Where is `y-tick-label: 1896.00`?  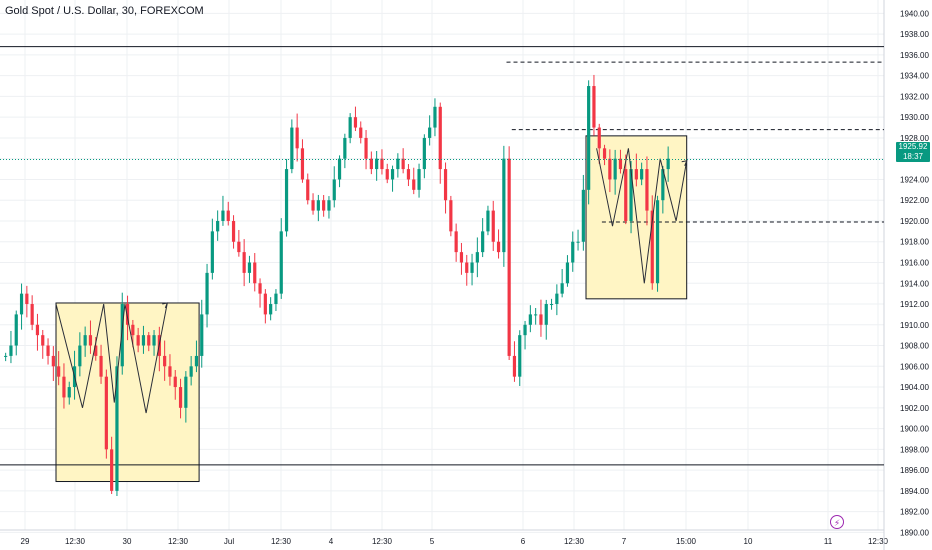
y-tick-label: 1896.00 is located at coordinates (914, 470).